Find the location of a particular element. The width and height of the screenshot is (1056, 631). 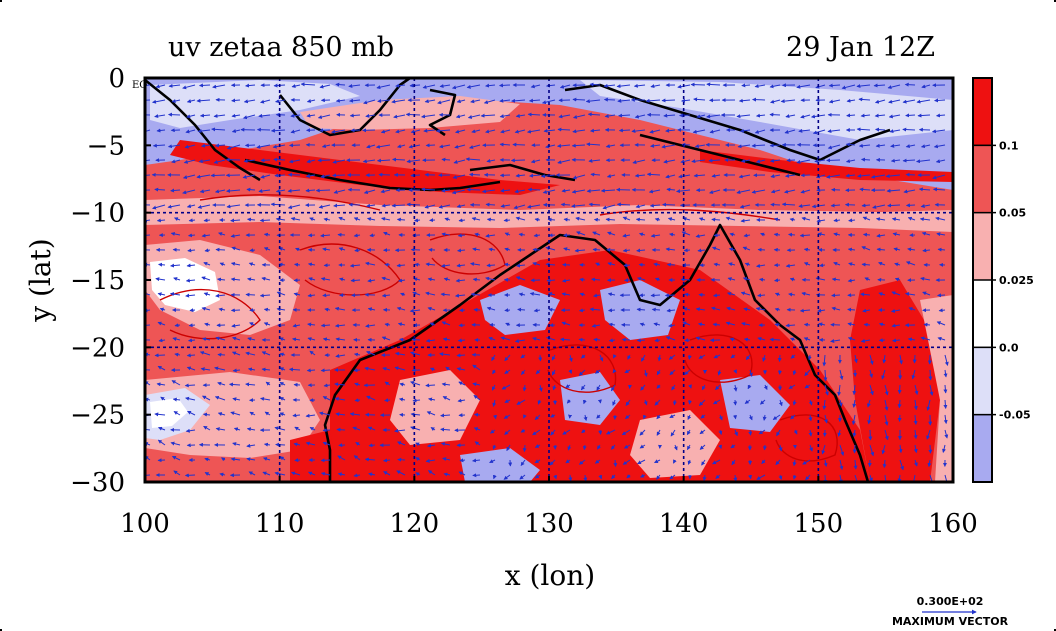

y-tick-label-20: −20 is located at coordinates (97, 348).